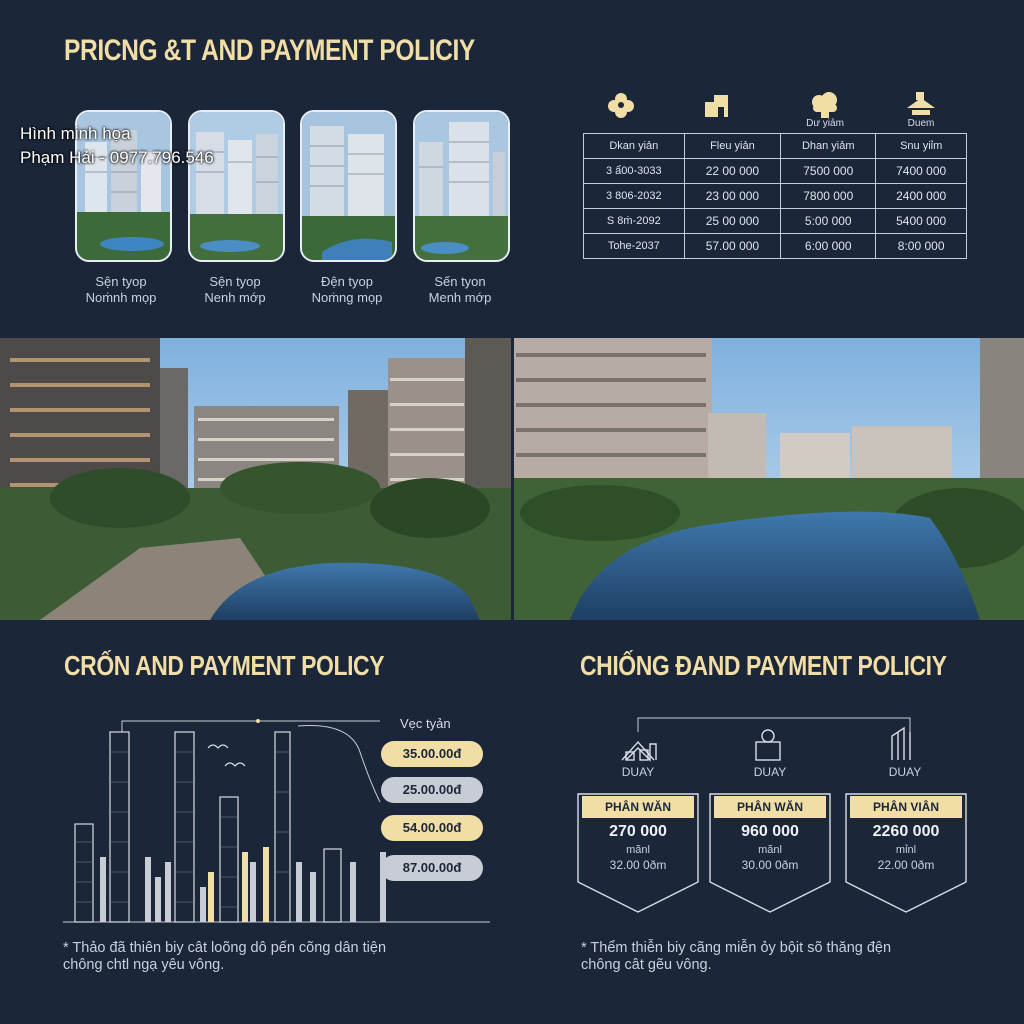 This screenshot has width=1024, height=1024. What do you see at coordinates (770, 865) in the screenshot?
I see `card-subvalue: 30.00 0ðm` at bounding box center [770, 865].